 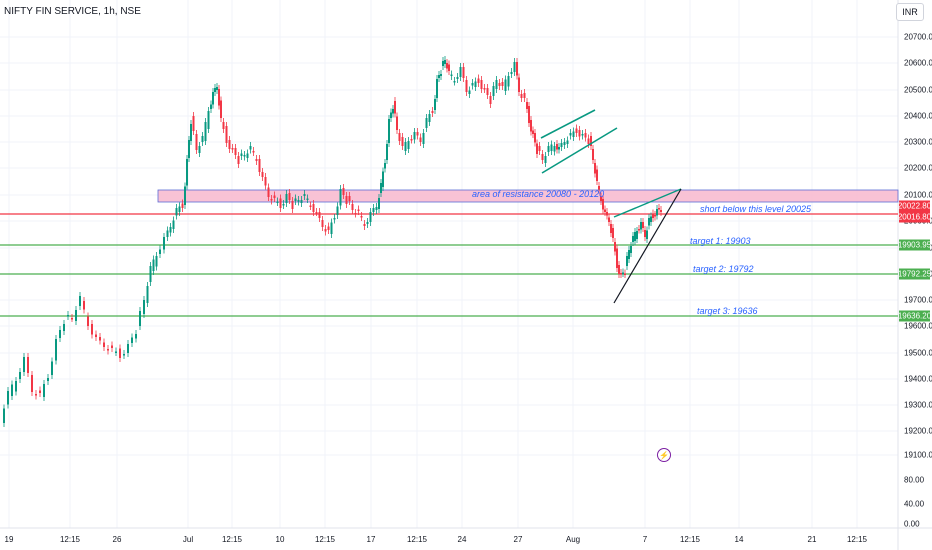 I want to click on price-tick: 20100.00, so click(x=918, y=195).